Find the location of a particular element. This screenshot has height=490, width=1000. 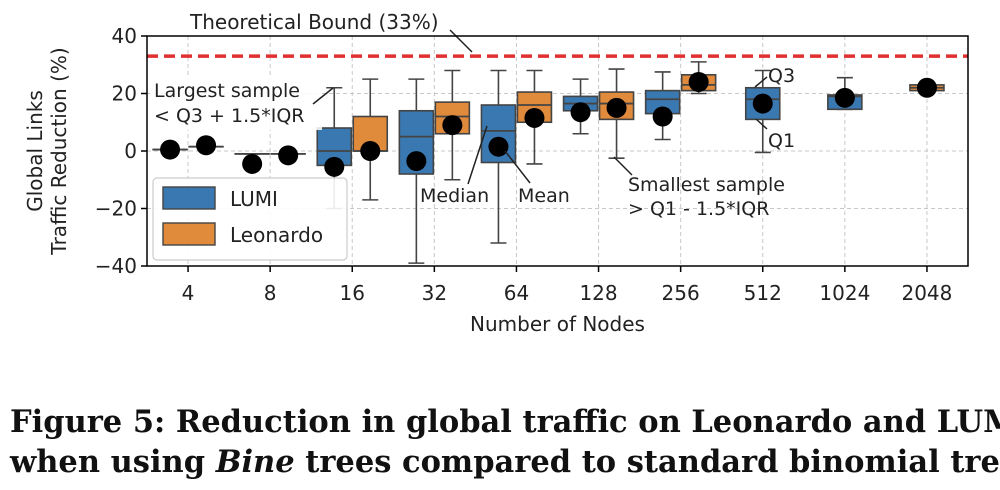

annotation-median-arrow is located at coordinates (477, 155).